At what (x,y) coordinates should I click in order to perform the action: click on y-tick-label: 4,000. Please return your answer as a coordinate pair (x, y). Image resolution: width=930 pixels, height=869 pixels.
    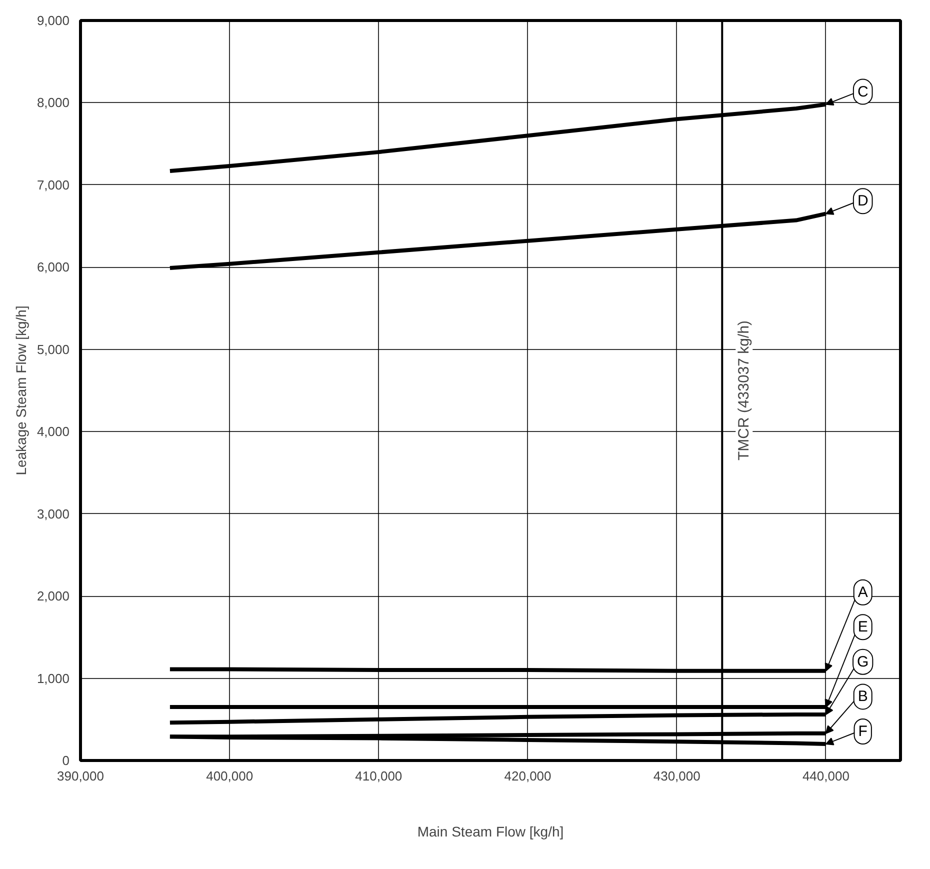
    Looking at the image, I should click on (53, 432).